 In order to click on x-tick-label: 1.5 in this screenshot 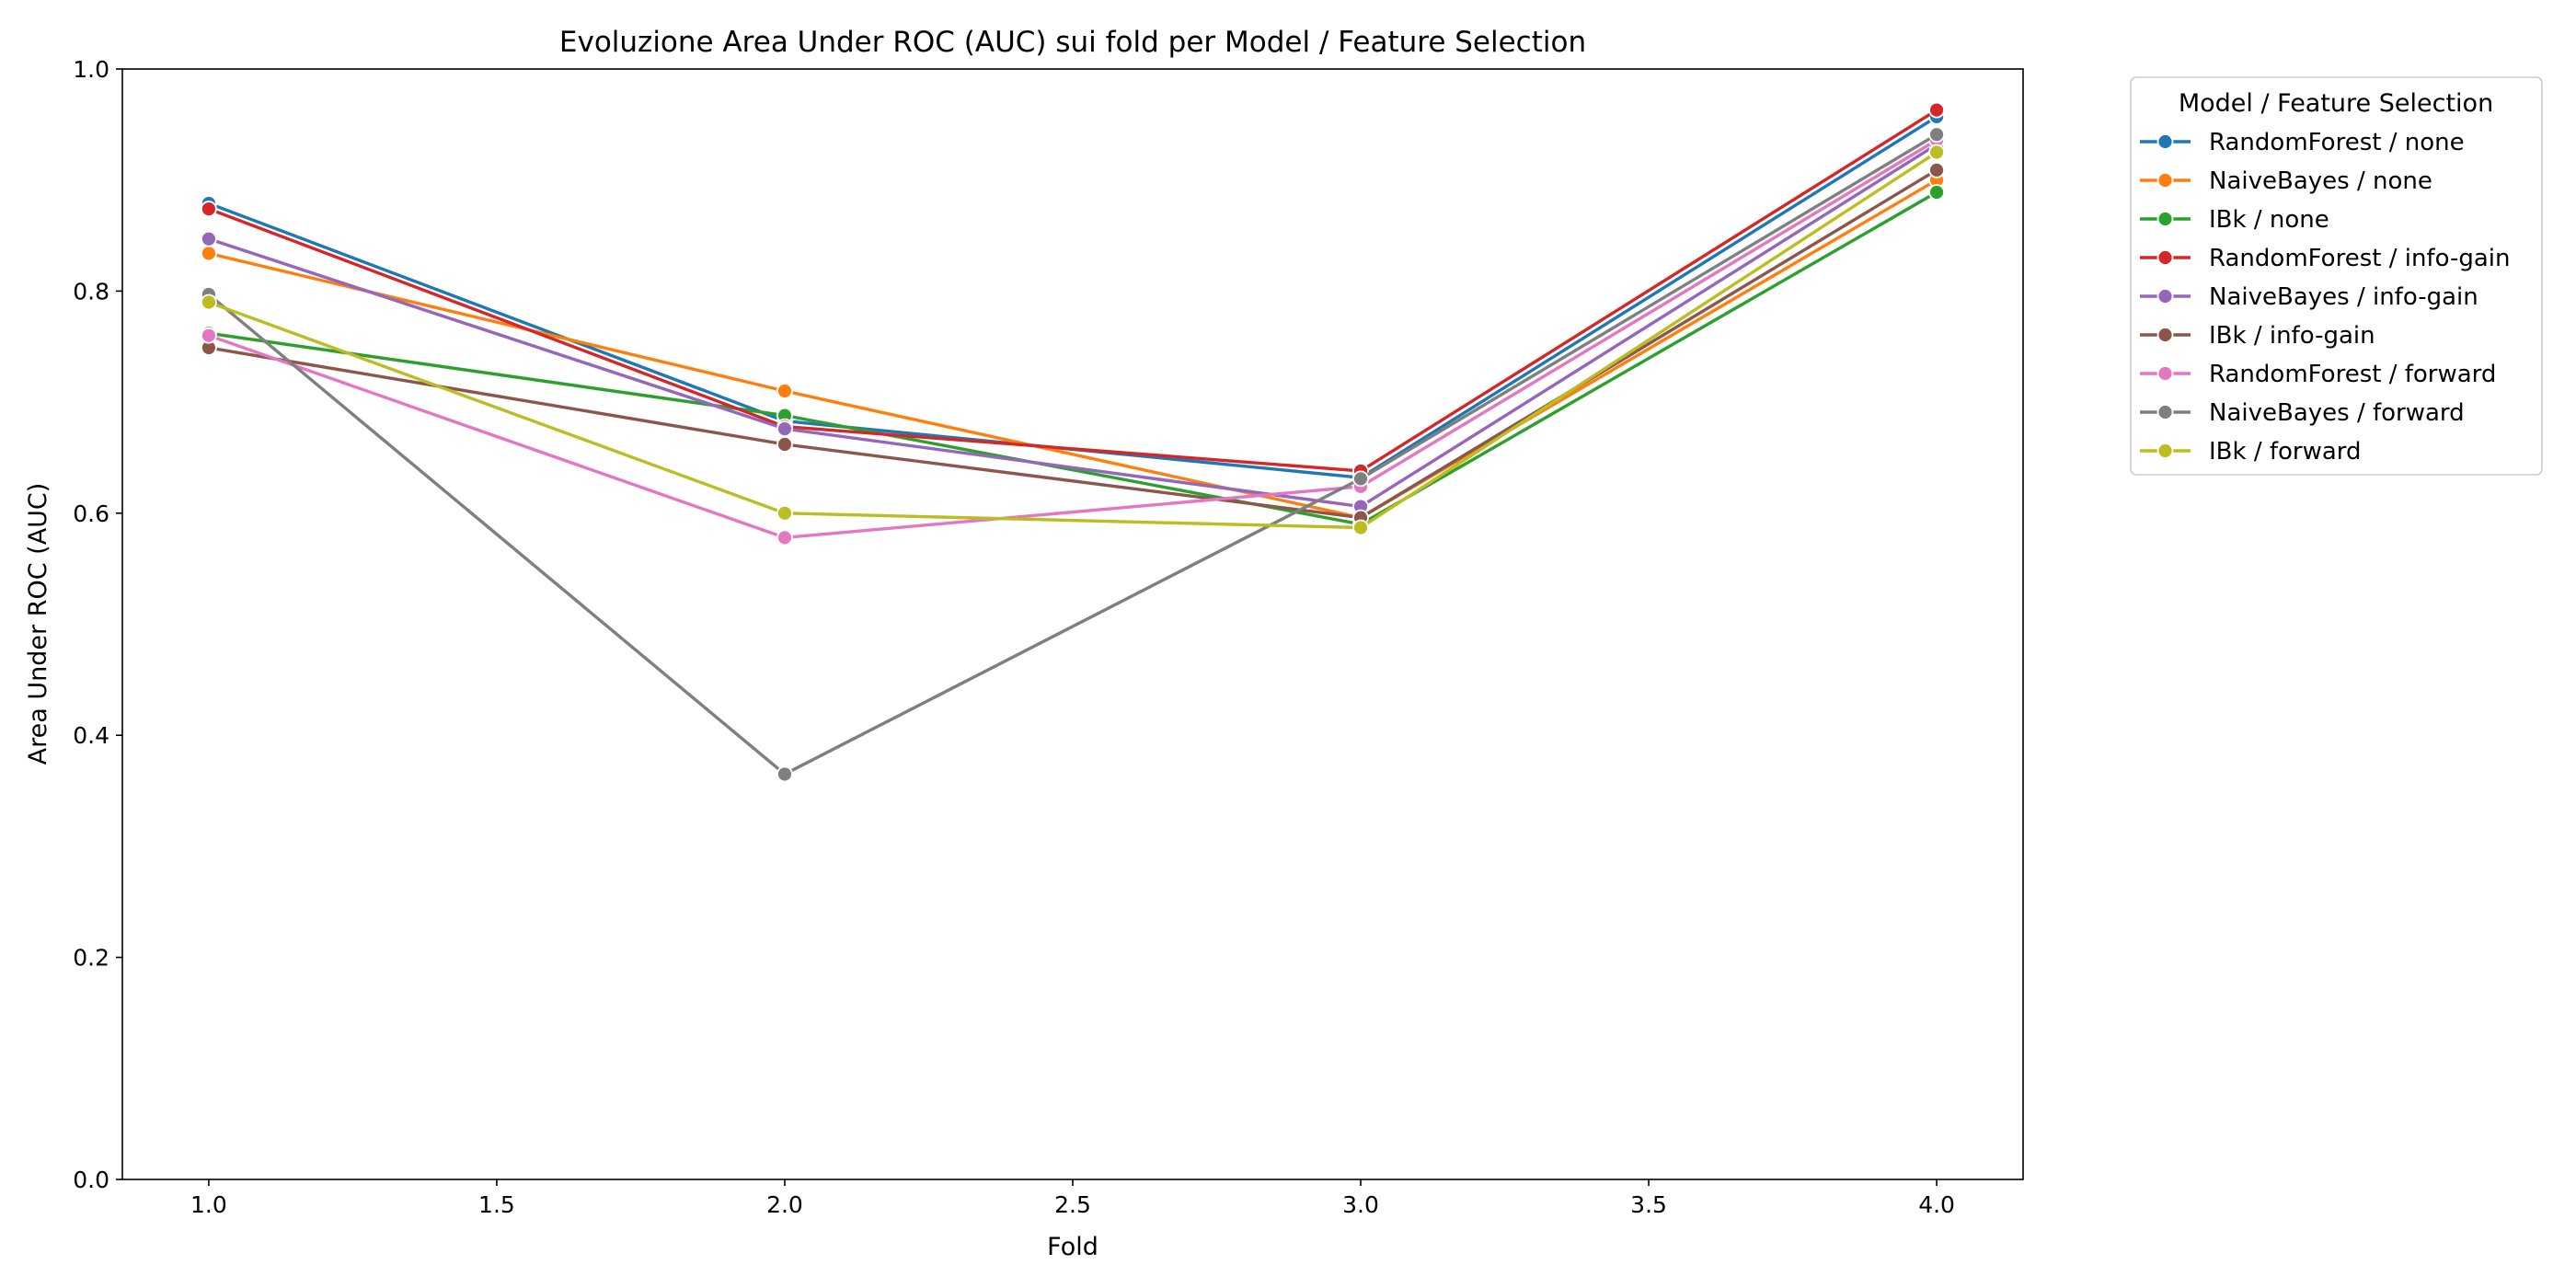, I will do `click(496, 1204)`.